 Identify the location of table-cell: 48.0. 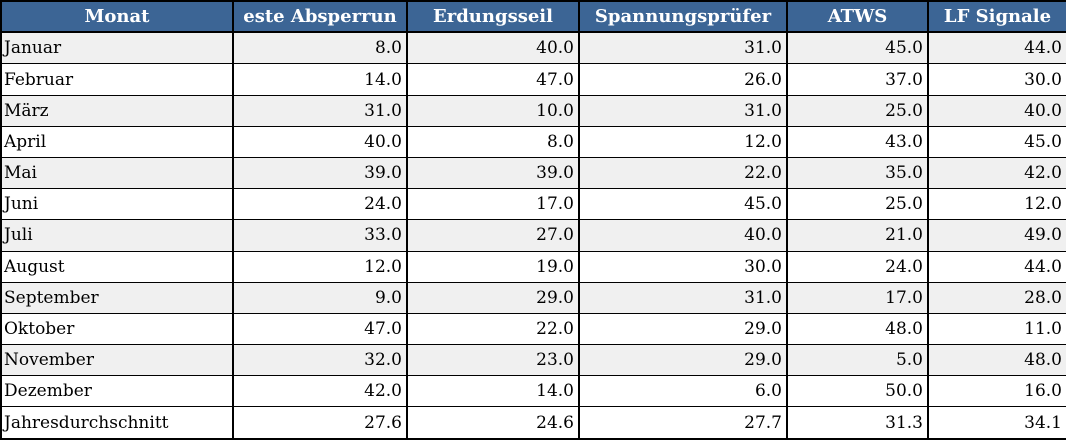
(857, 329).